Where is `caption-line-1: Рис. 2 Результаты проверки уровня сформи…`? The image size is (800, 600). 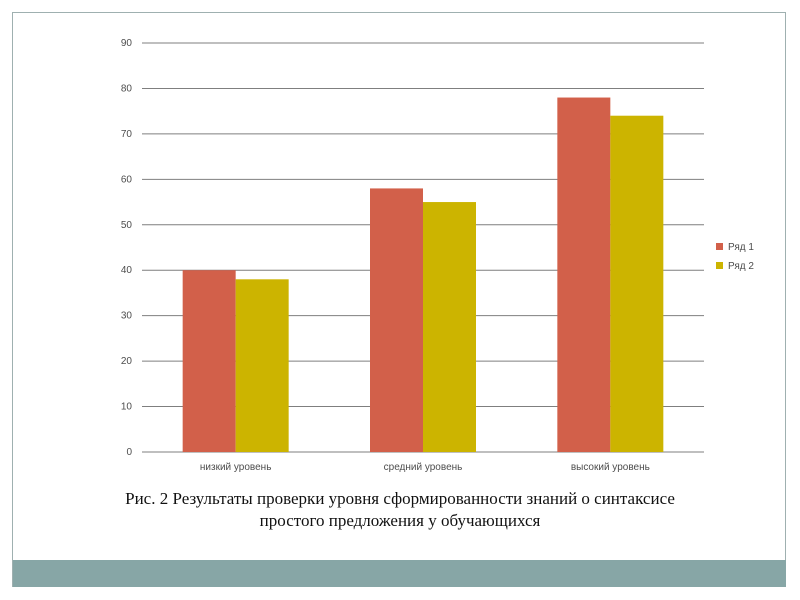 caption-line-1: Рис. 2 Результаты проверки уровня сформи… is located at coordinates (400, 498).